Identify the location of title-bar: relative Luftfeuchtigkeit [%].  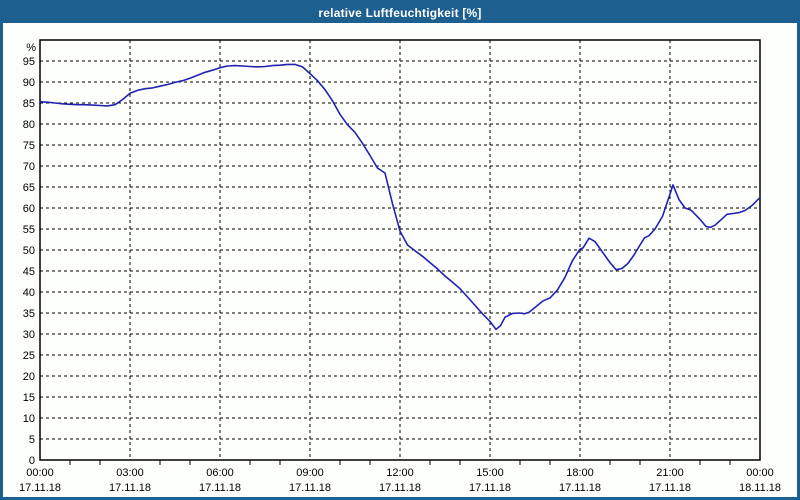
(400, 13).